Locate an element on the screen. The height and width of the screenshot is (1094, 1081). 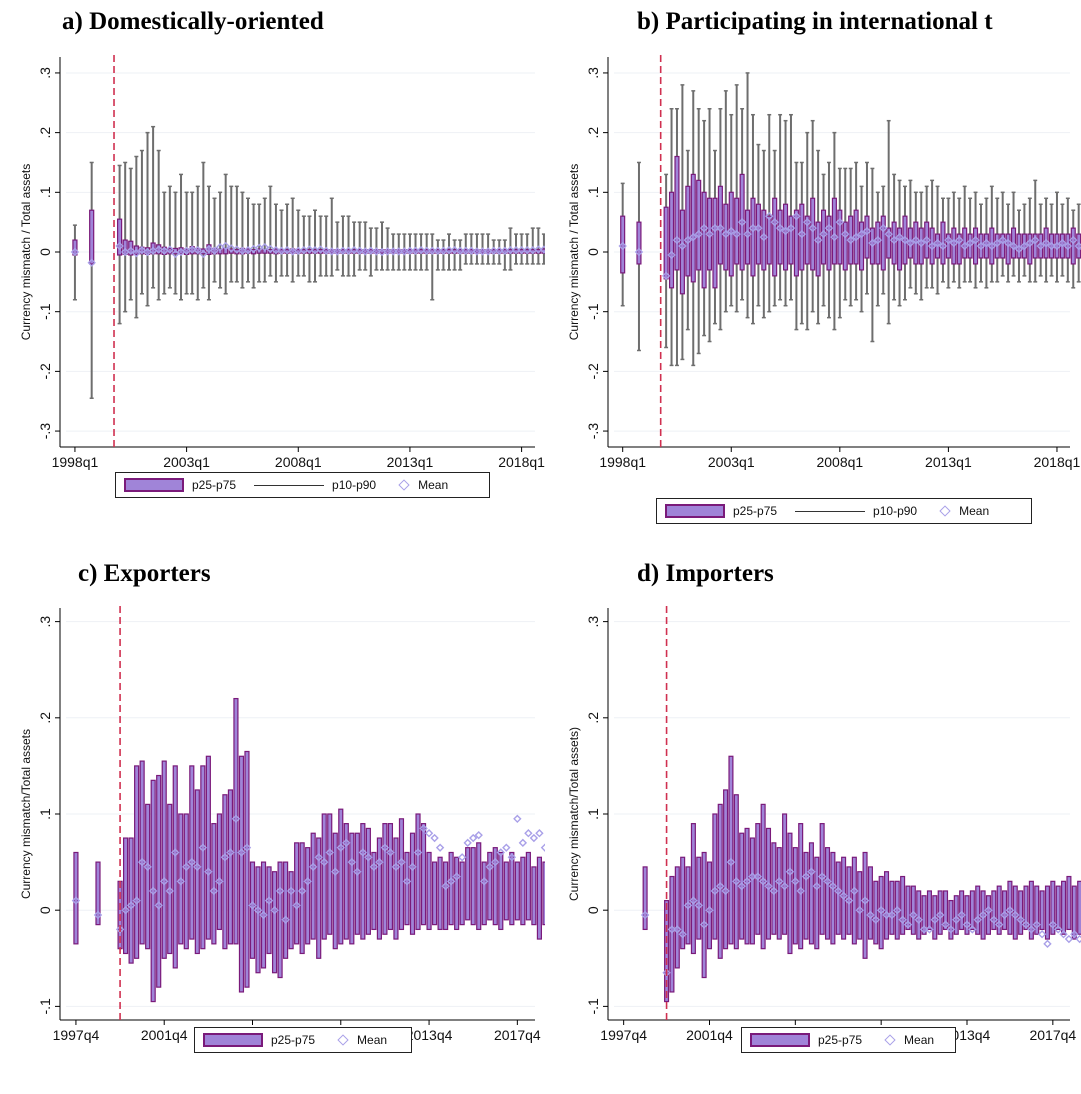
y-tick-label: .1 is located at coordinates (45, 192).